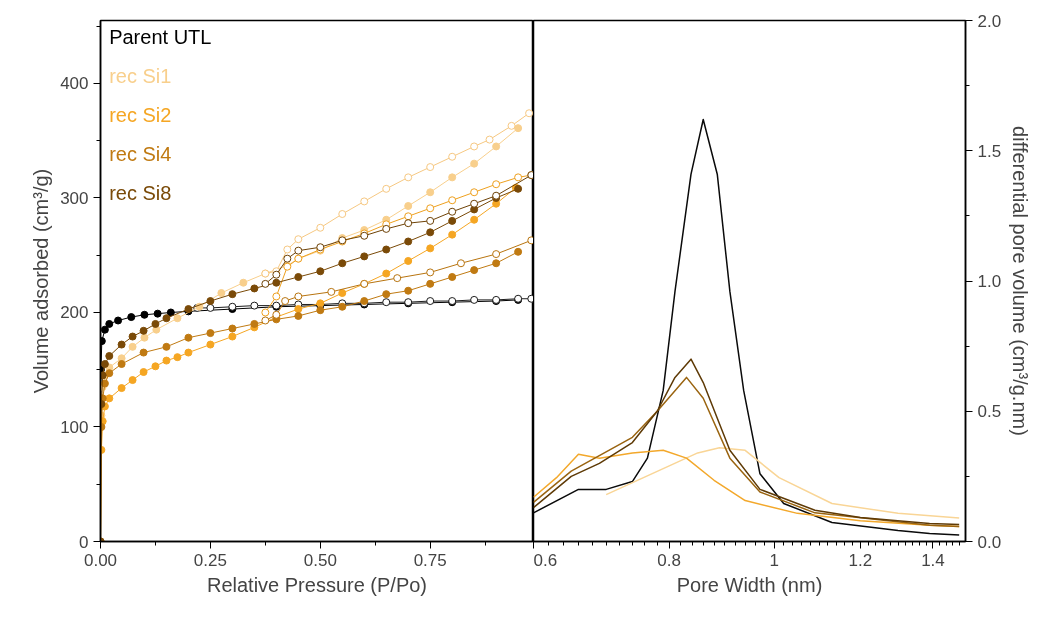  Describe the element at coordinates (989, 21) in the screenshot. I see `y2-tick-label: 2.0` at that location.